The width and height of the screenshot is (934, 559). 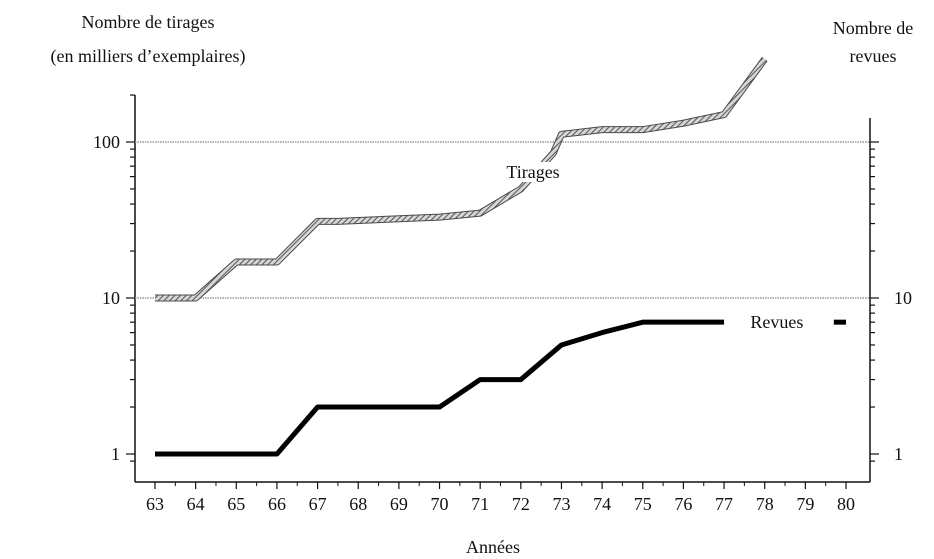 I want to click on series-labels: Tirages Revues, so click(x=655, y=247).